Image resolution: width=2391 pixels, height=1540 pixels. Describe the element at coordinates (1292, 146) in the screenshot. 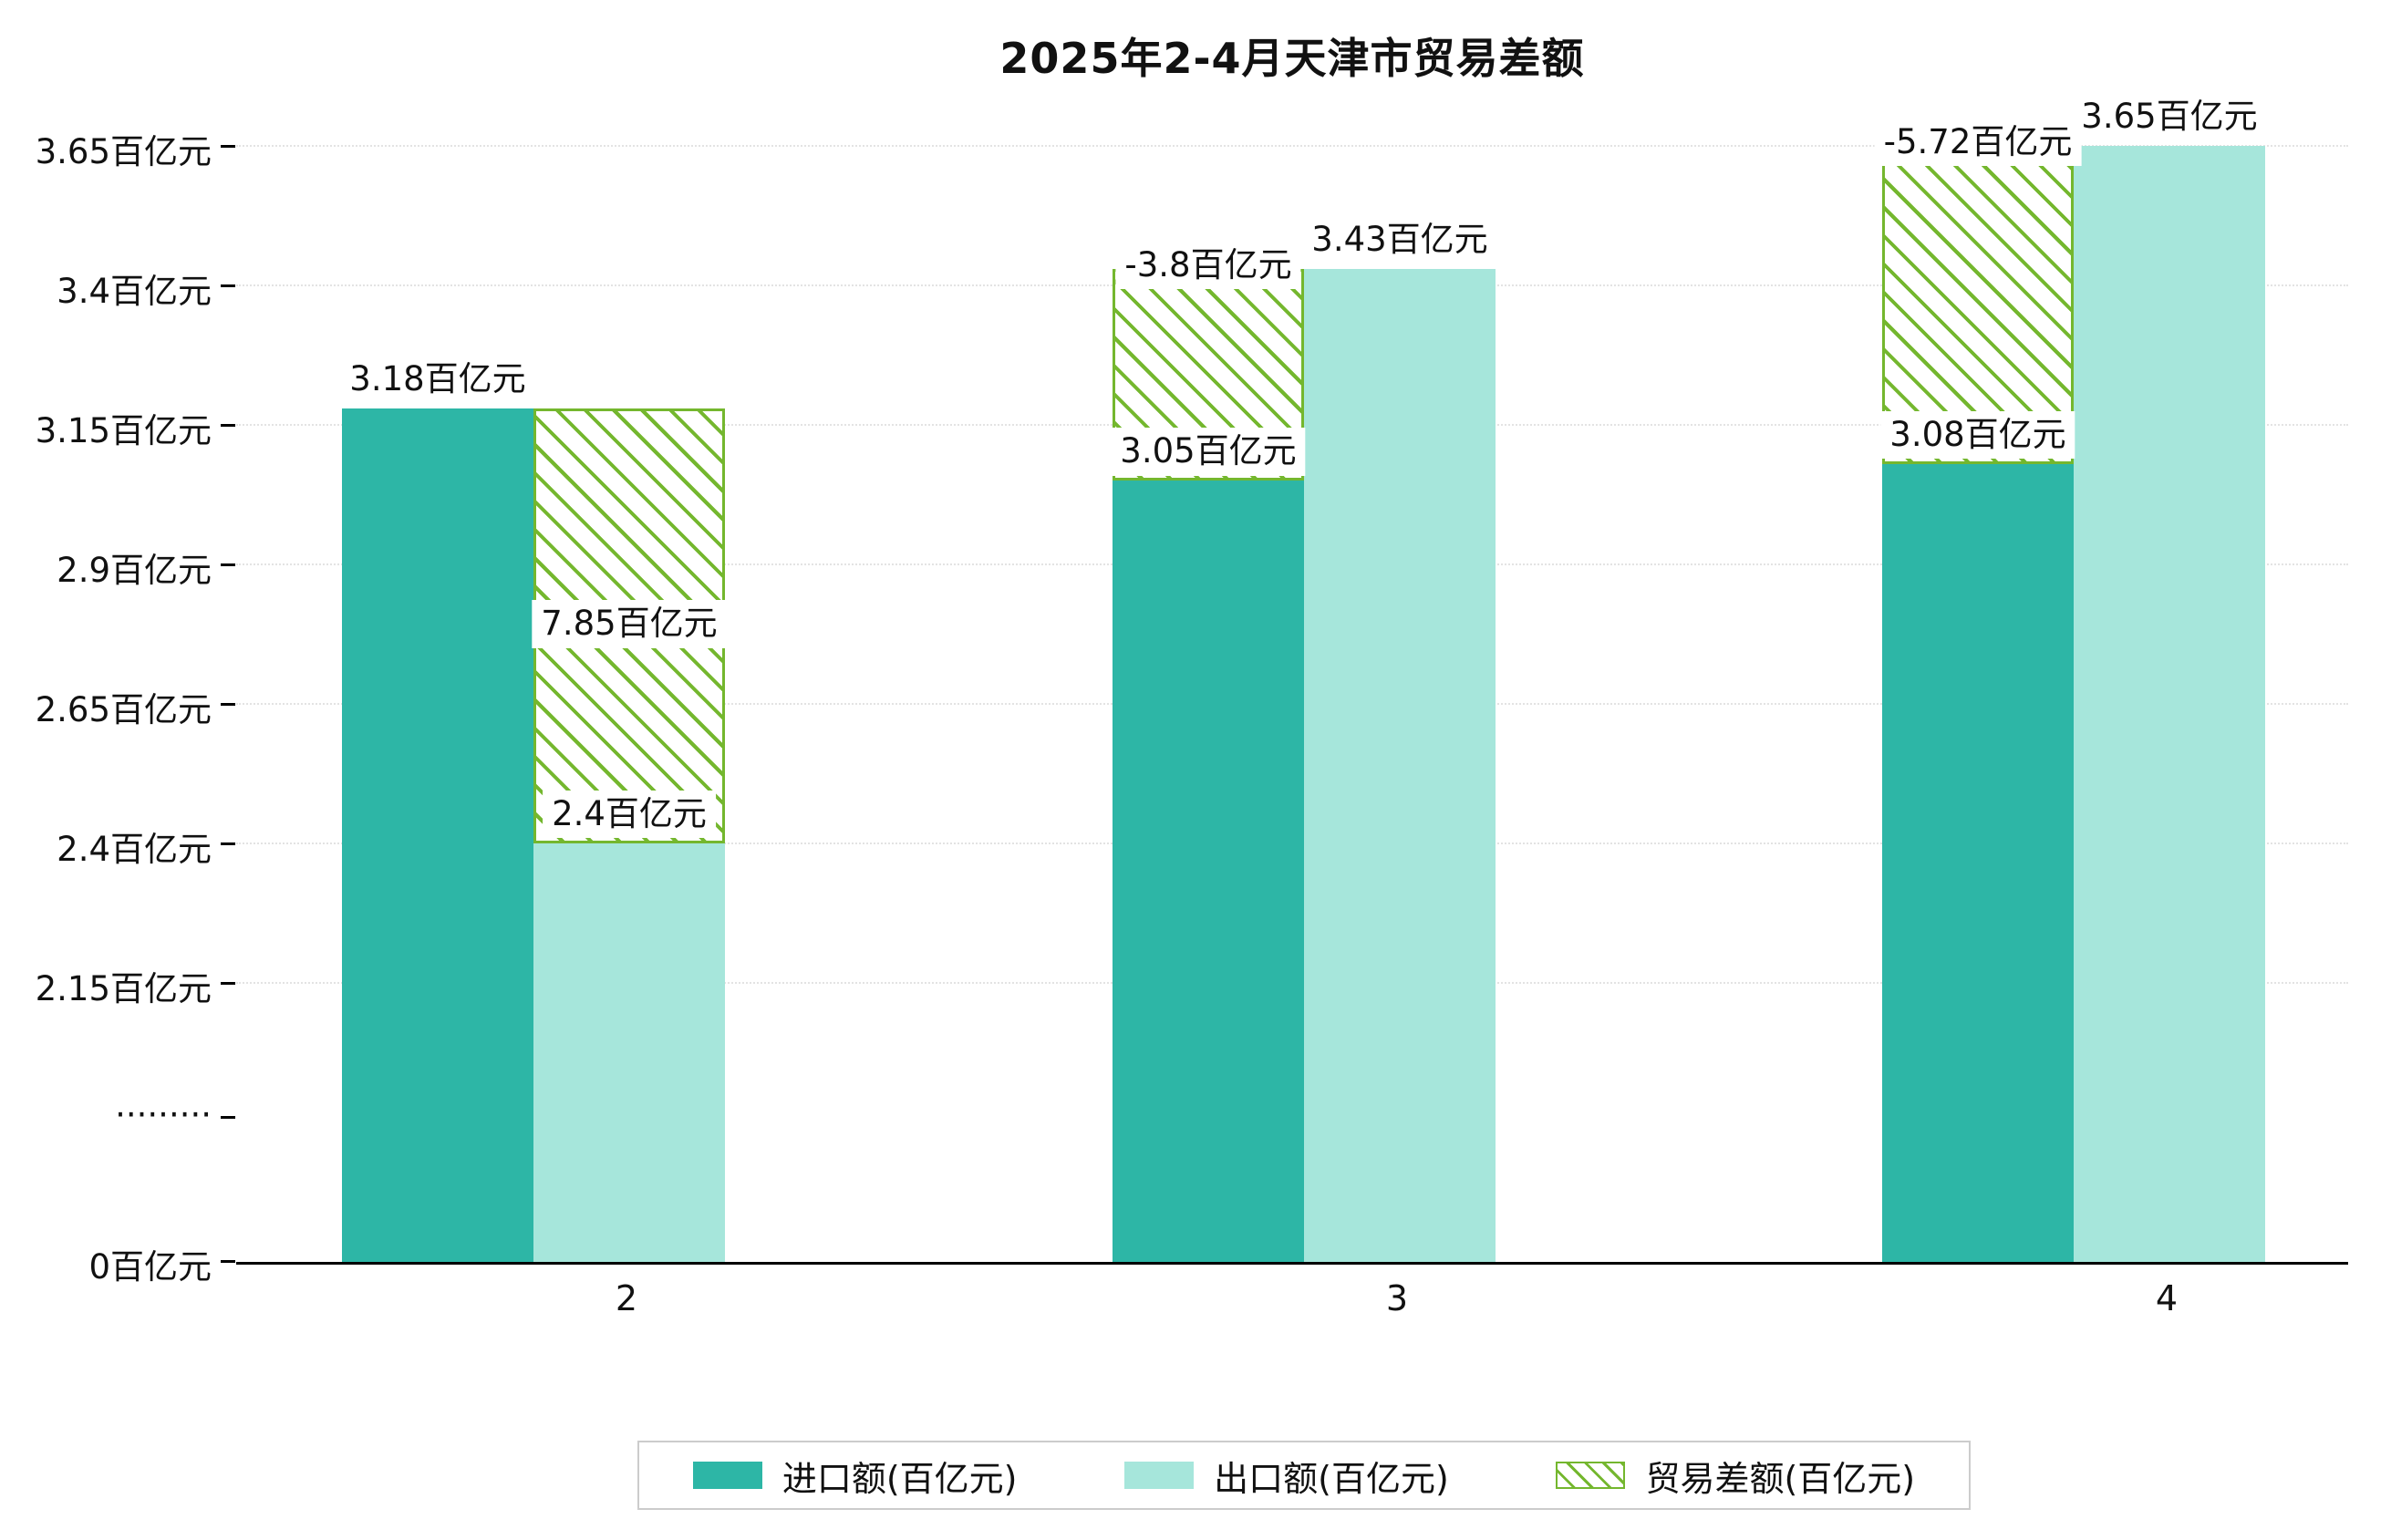

I see `gridline` at that location.